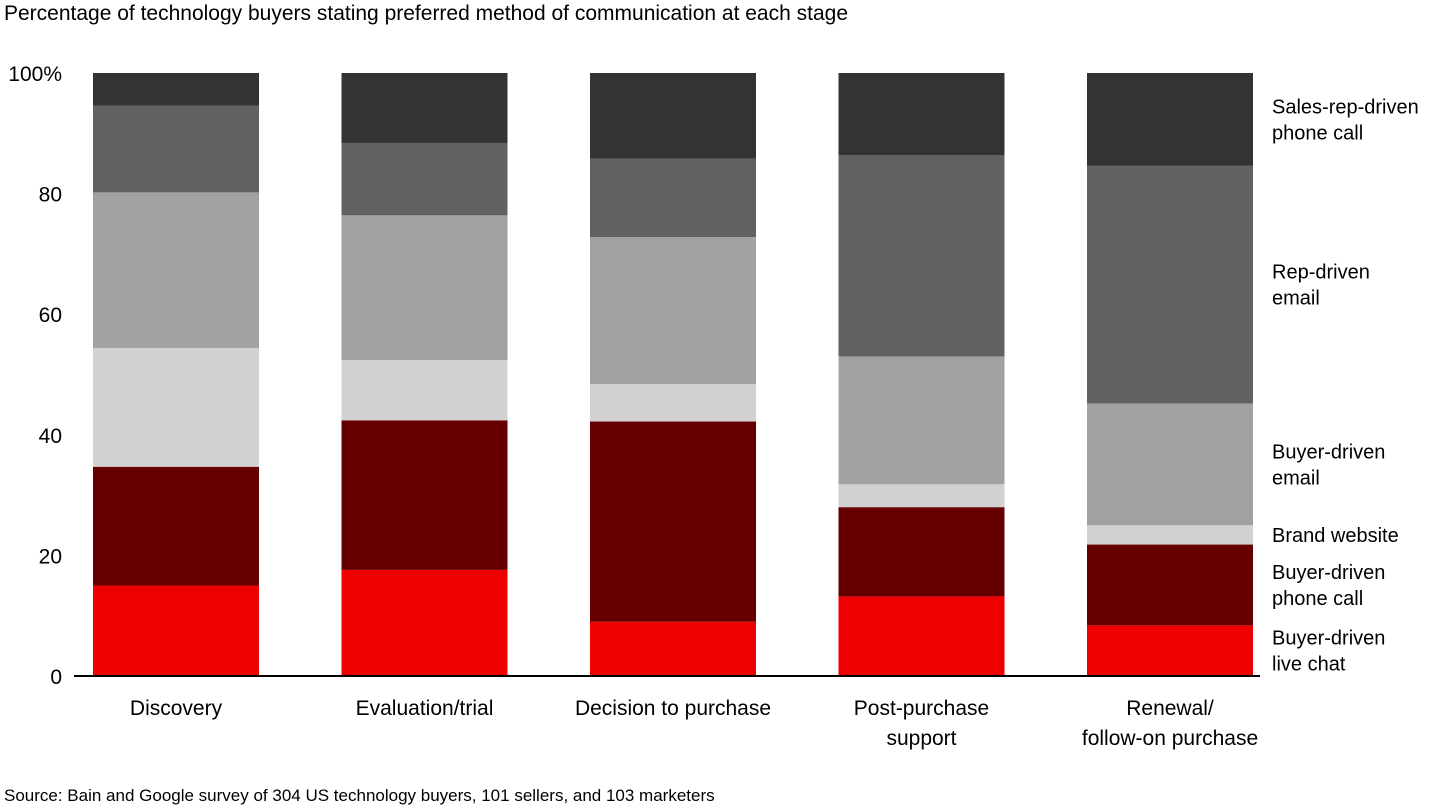  Describe the element at coordinates (50, 436) in the screenshot. I see `y-tick-label: 40` at that location.